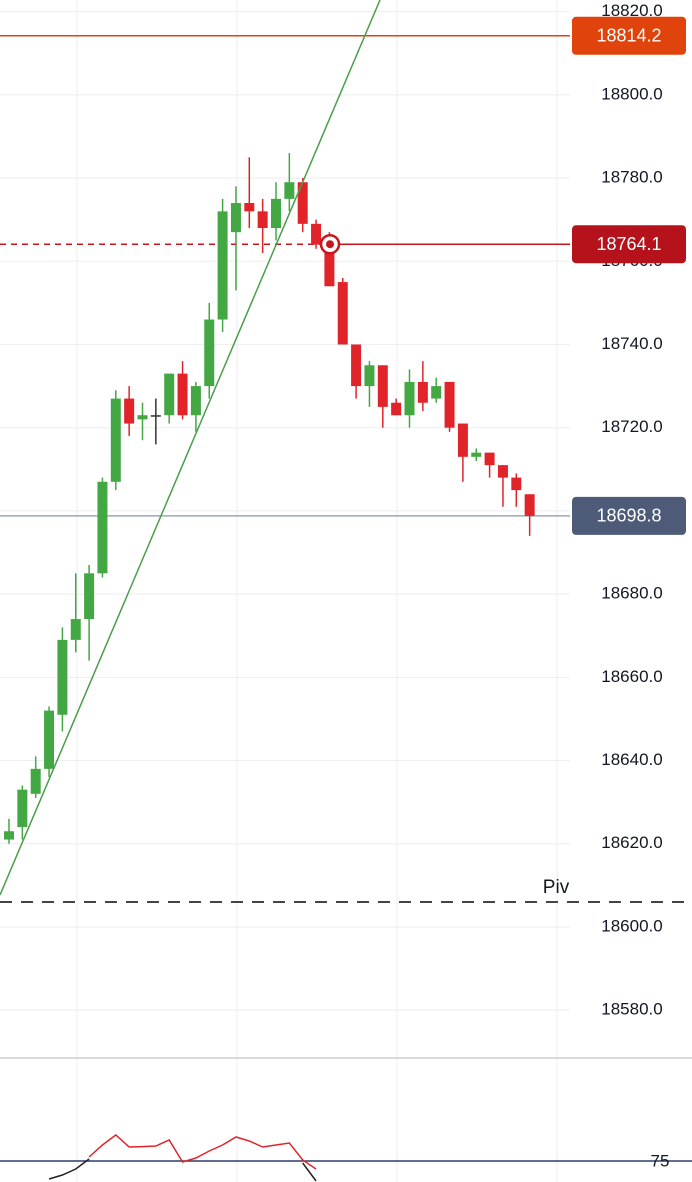  Describe the element at coordinates (330, 244) in the screenshot. I see `order-marker-dot` at that location.